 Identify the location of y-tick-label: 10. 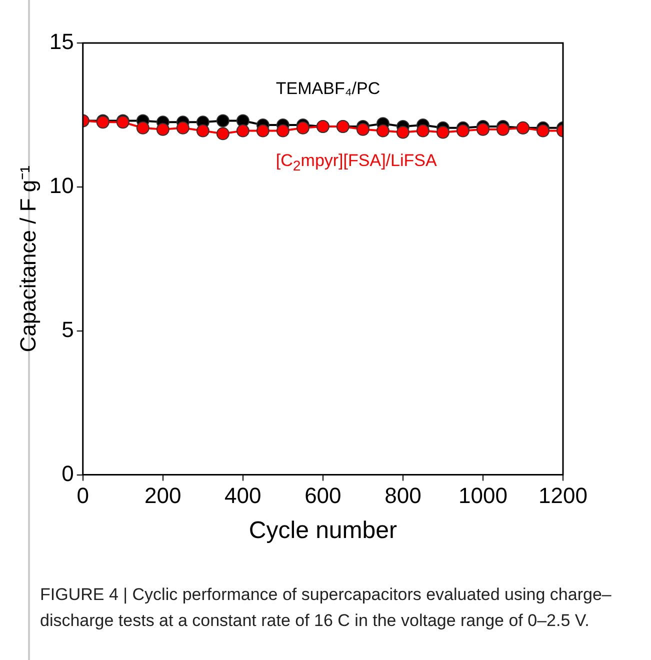
(61, 185).